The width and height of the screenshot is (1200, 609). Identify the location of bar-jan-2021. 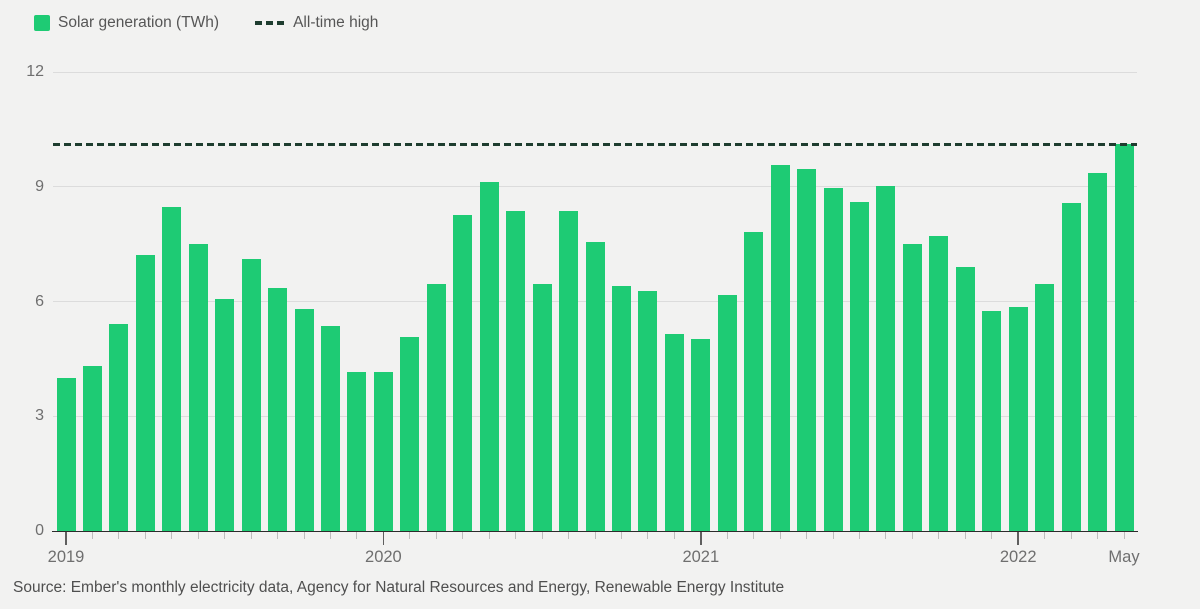
(701, 435).